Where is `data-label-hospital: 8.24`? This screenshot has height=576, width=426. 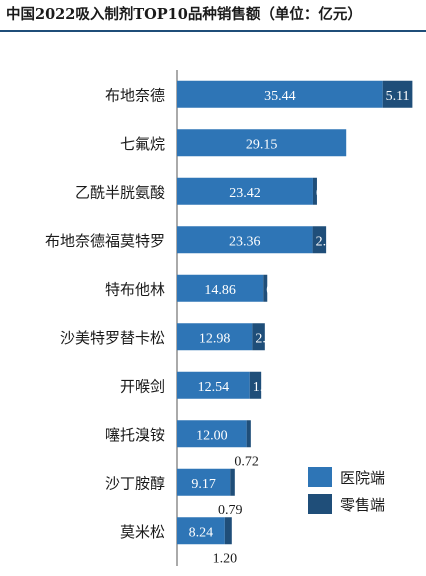 data-label-hospital: 8.24 is located at coordinates (201, 532).